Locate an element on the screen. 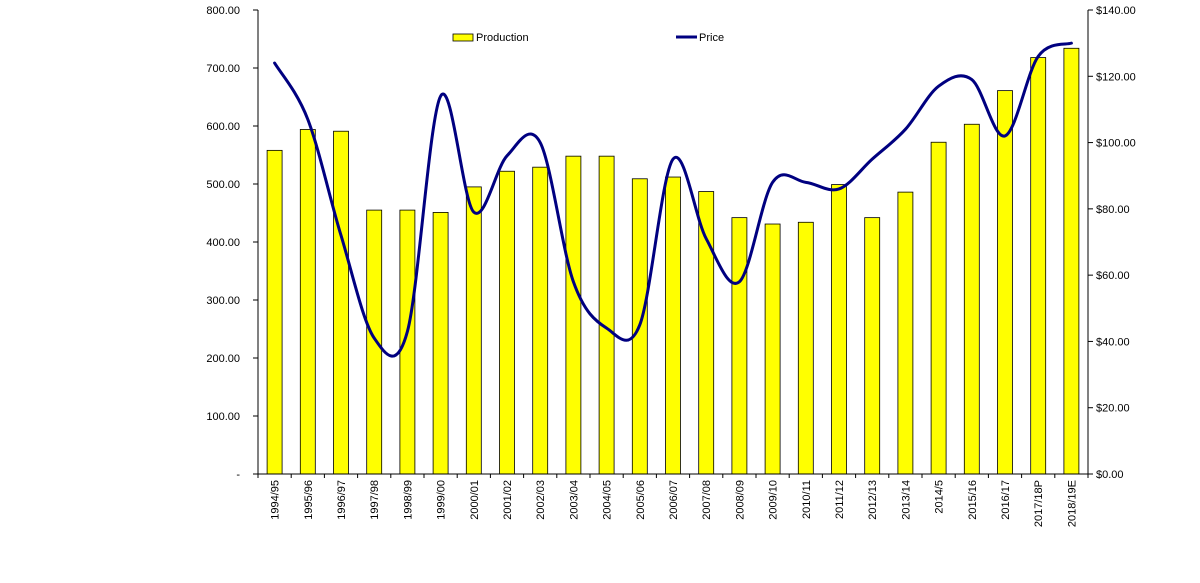 The width and height of the screenshot is (1200, 583). x-tick-label: 2009/10 is located at coordinates (774, 500).